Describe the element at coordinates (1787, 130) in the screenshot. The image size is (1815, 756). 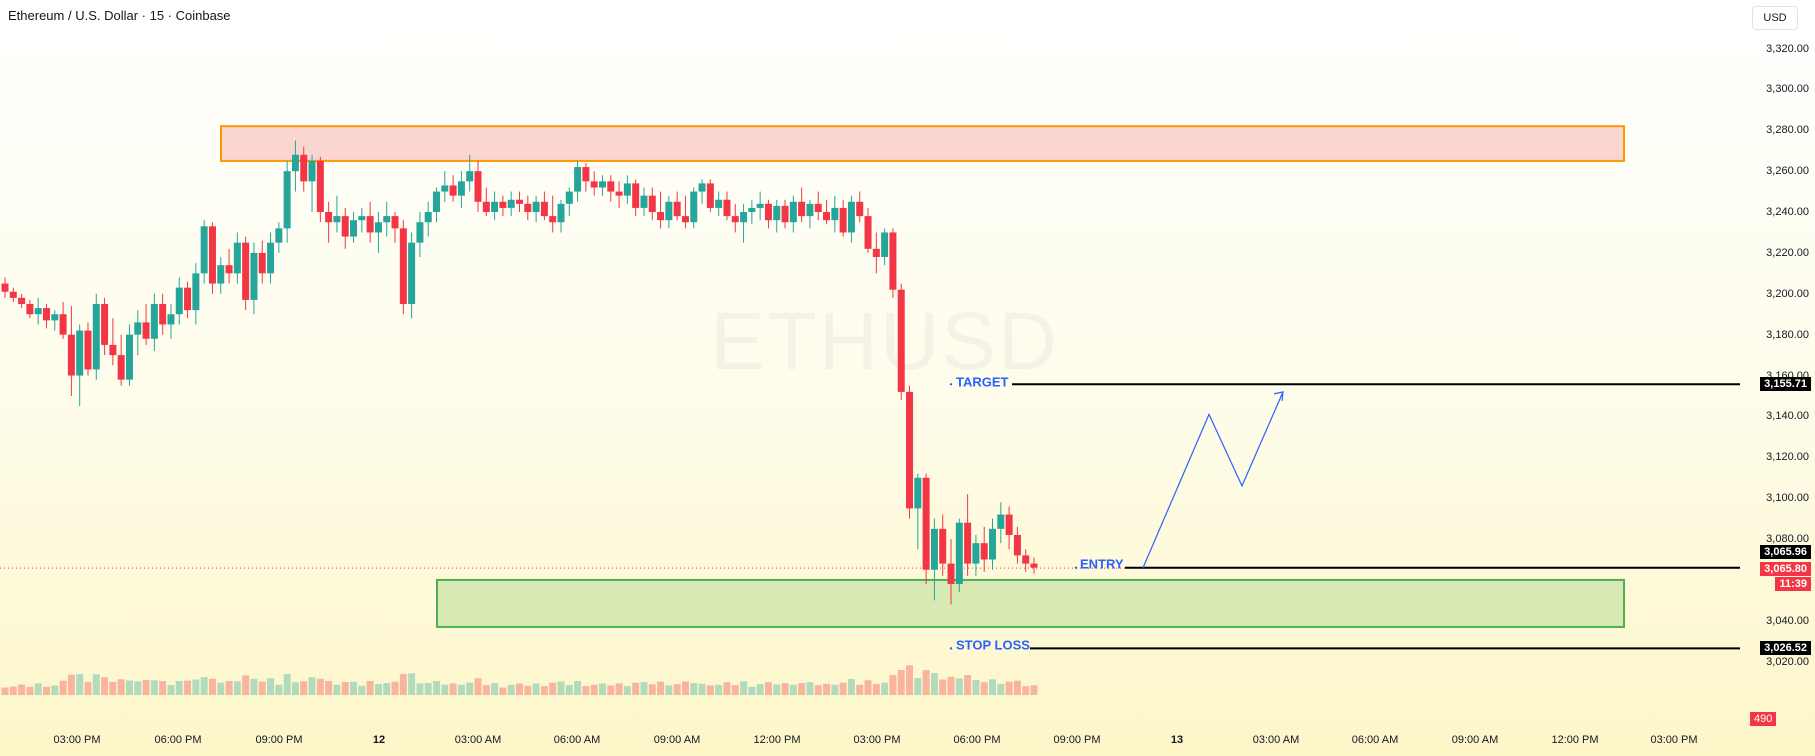
I see `price-tick: 3,280.00` at that location.